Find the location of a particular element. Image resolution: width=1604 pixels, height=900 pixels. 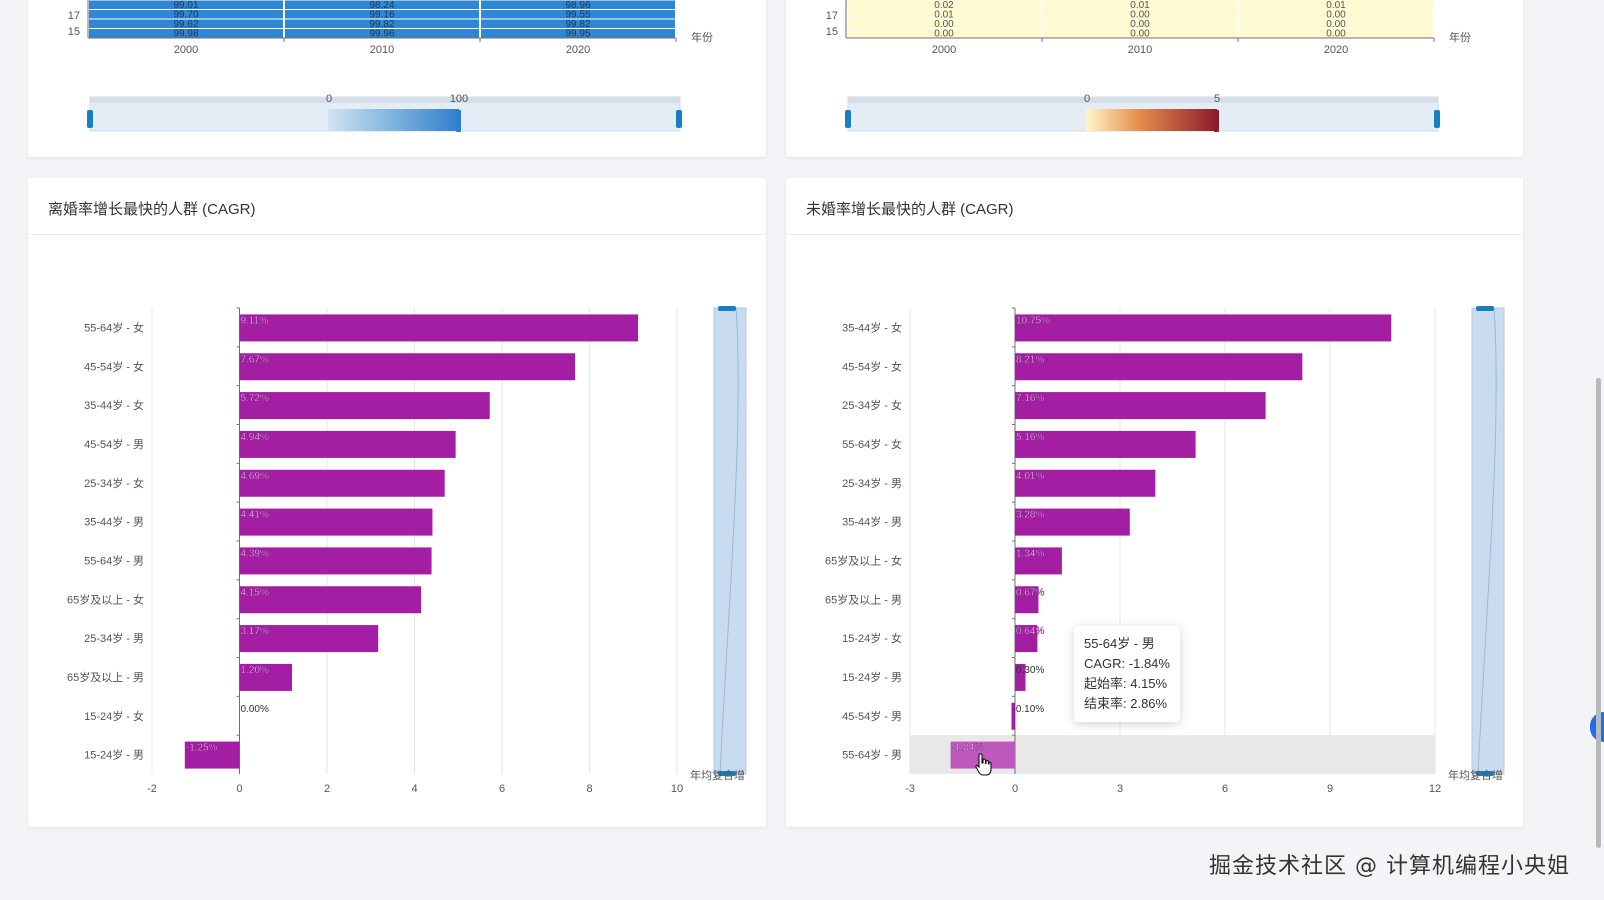

page-scrollbar is located at coordinates (1598, 613).